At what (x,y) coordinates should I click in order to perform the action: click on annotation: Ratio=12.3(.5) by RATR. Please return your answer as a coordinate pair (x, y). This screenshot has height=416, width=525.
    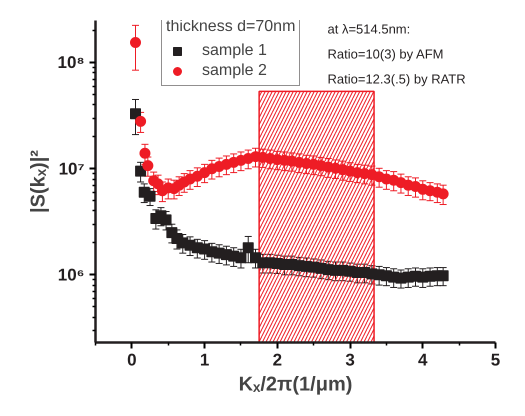
    Looking at the image, I should click on (397, 79).